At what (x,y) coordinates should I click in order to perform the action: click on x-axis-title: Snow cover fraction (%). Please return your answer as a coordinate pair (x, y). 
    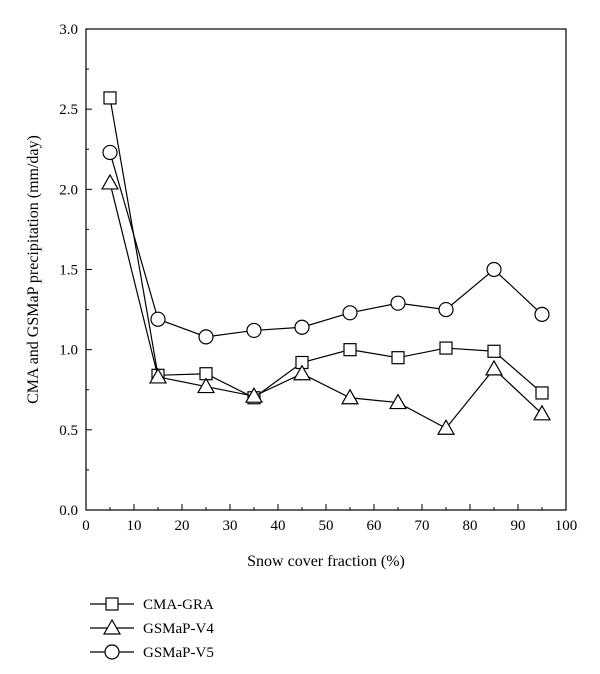
    Looking at the image, I should click on (326, 561).